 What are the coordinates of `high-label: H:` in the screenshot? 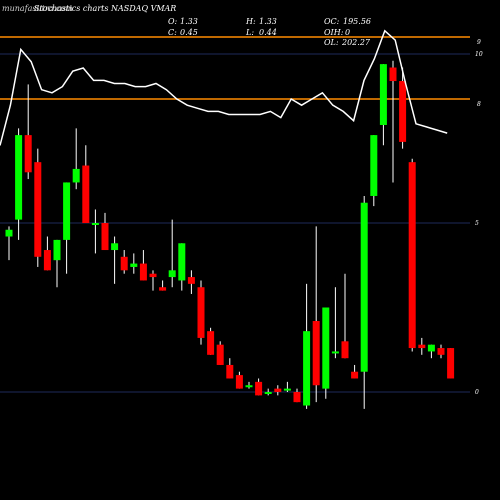 It's located at (251, 21).